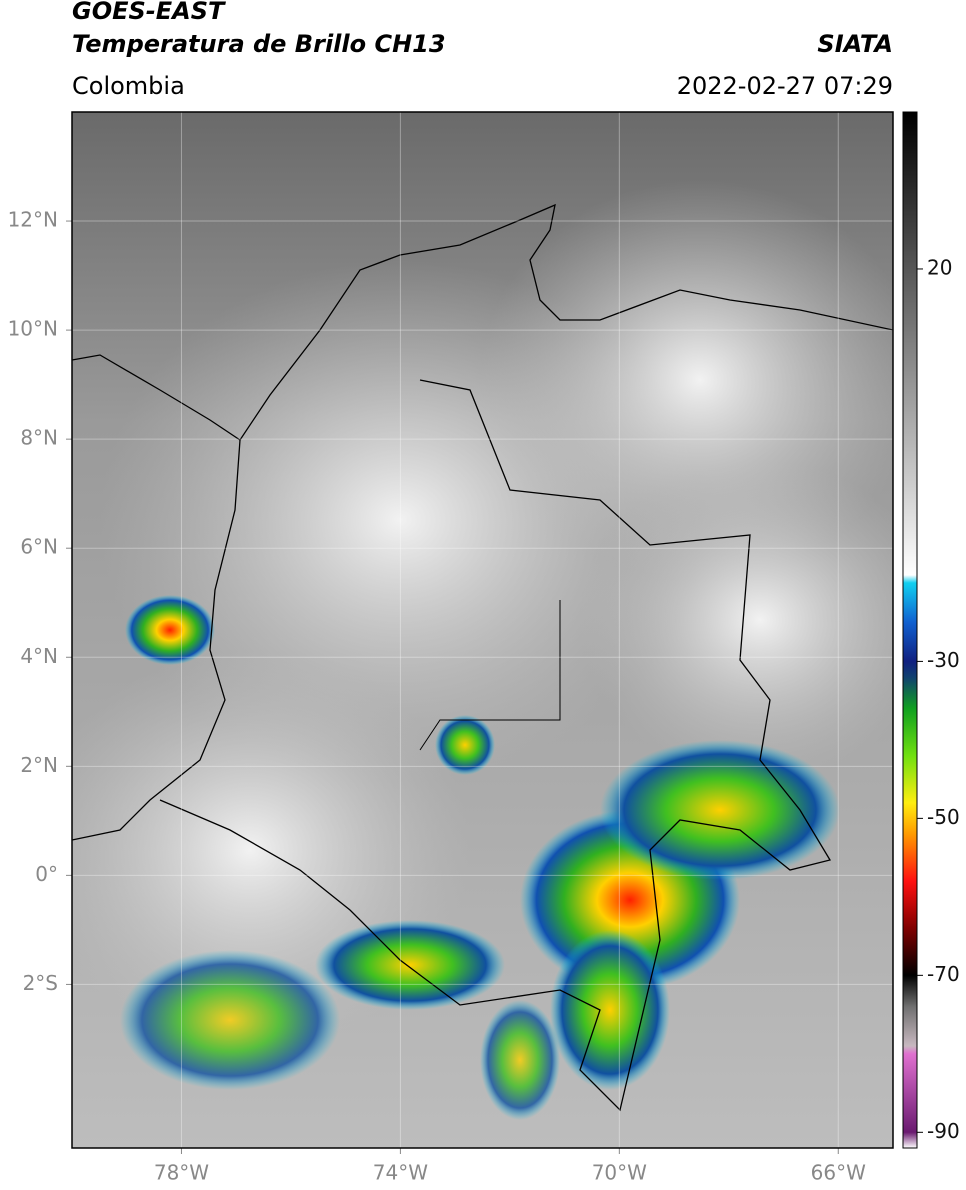 The height and width of the screenshot is (1190, 966). Describe the element at coordinates (619, 1173) in the screenshot. I see `x-tick-label: 70°W` at that location.